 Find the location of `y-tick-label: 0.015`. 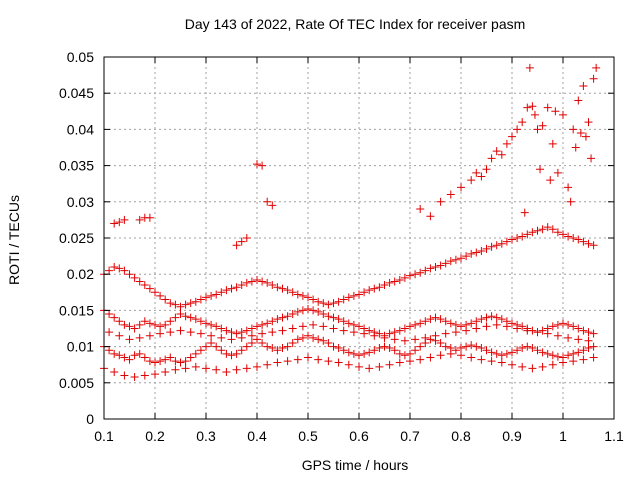

y-tick-label: 0.015 is located at coordinates (76, 310).